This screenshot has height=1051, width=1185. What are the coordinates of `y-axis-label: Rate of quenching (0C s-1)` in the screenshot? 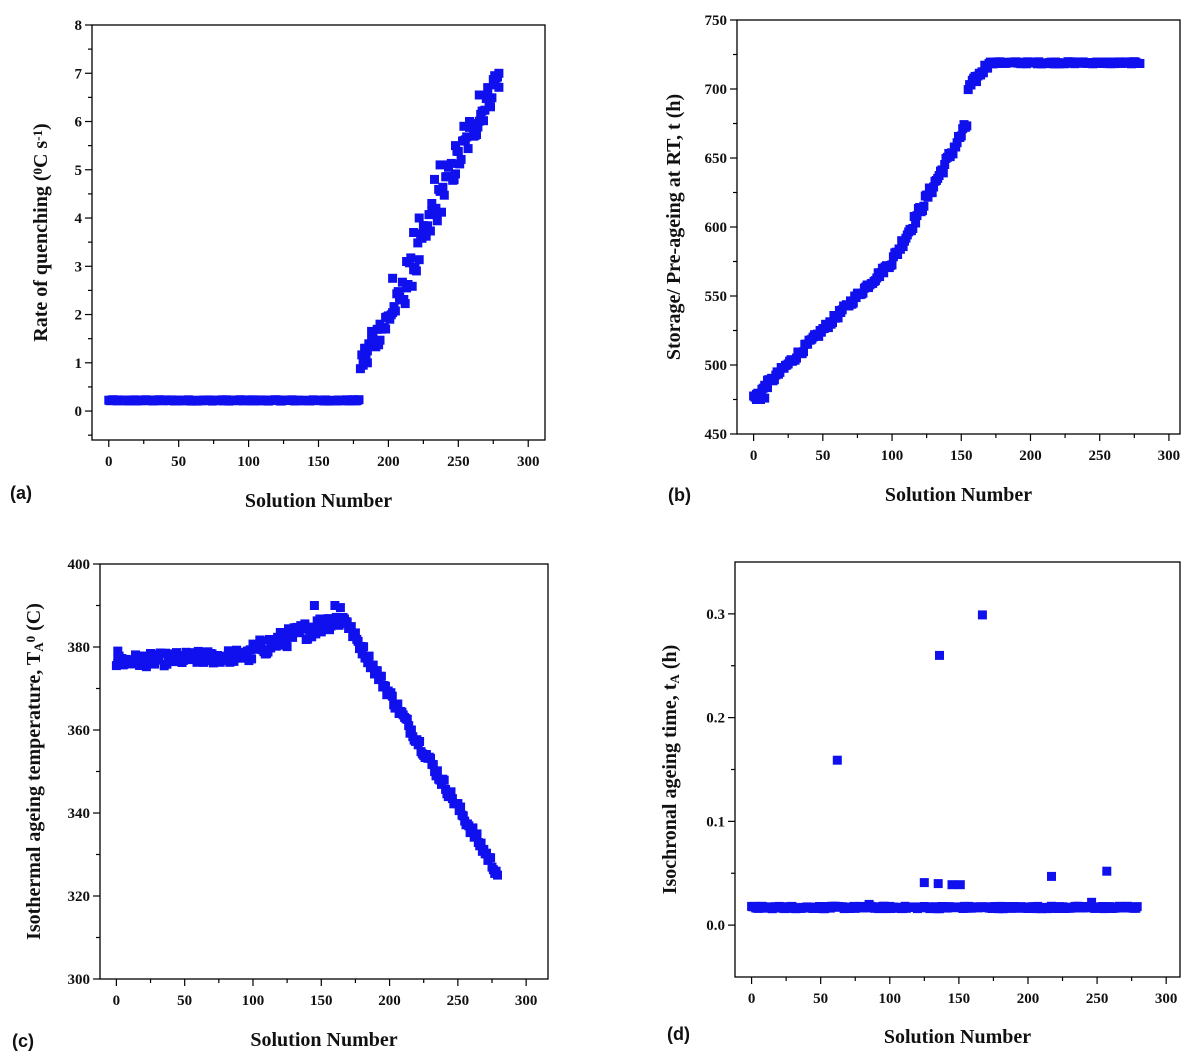 It's located at (41, 232).